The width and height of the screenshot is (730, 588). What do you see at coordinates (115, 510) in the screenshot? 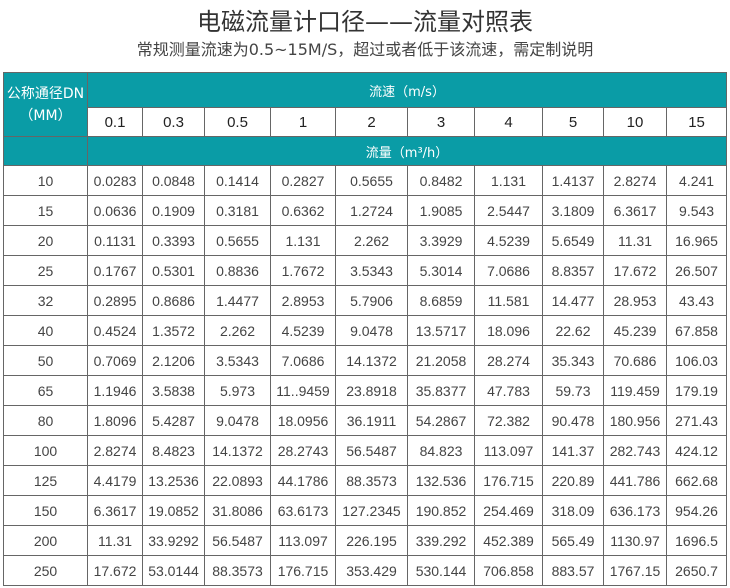
I see `flow-cell: 6.3617` at bounding box center [115, 510].